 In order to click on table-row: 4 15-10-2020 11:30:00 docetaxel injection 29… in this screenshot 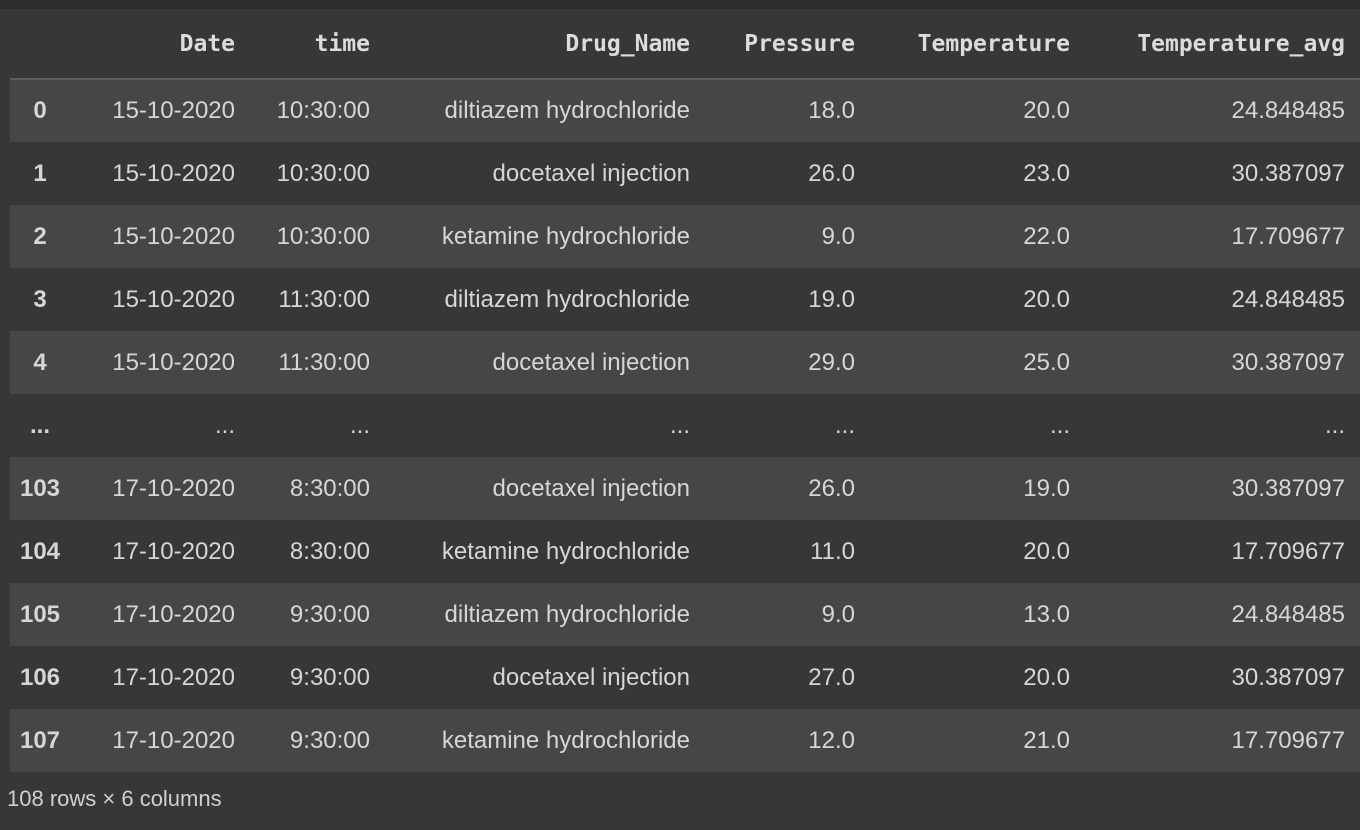, I will do `click(685, 362)`.